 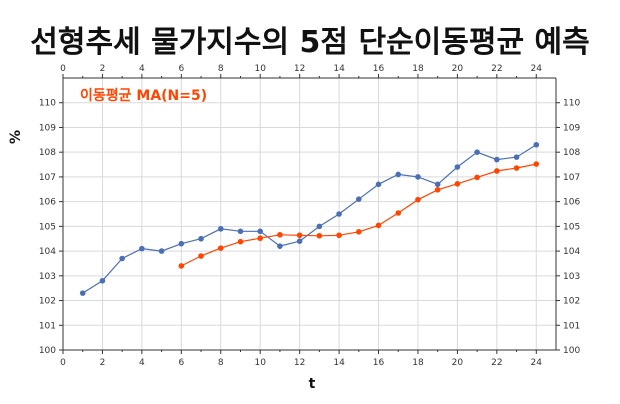 I want to click on y-tick-label-left: 108, so click(x=47, y=153).